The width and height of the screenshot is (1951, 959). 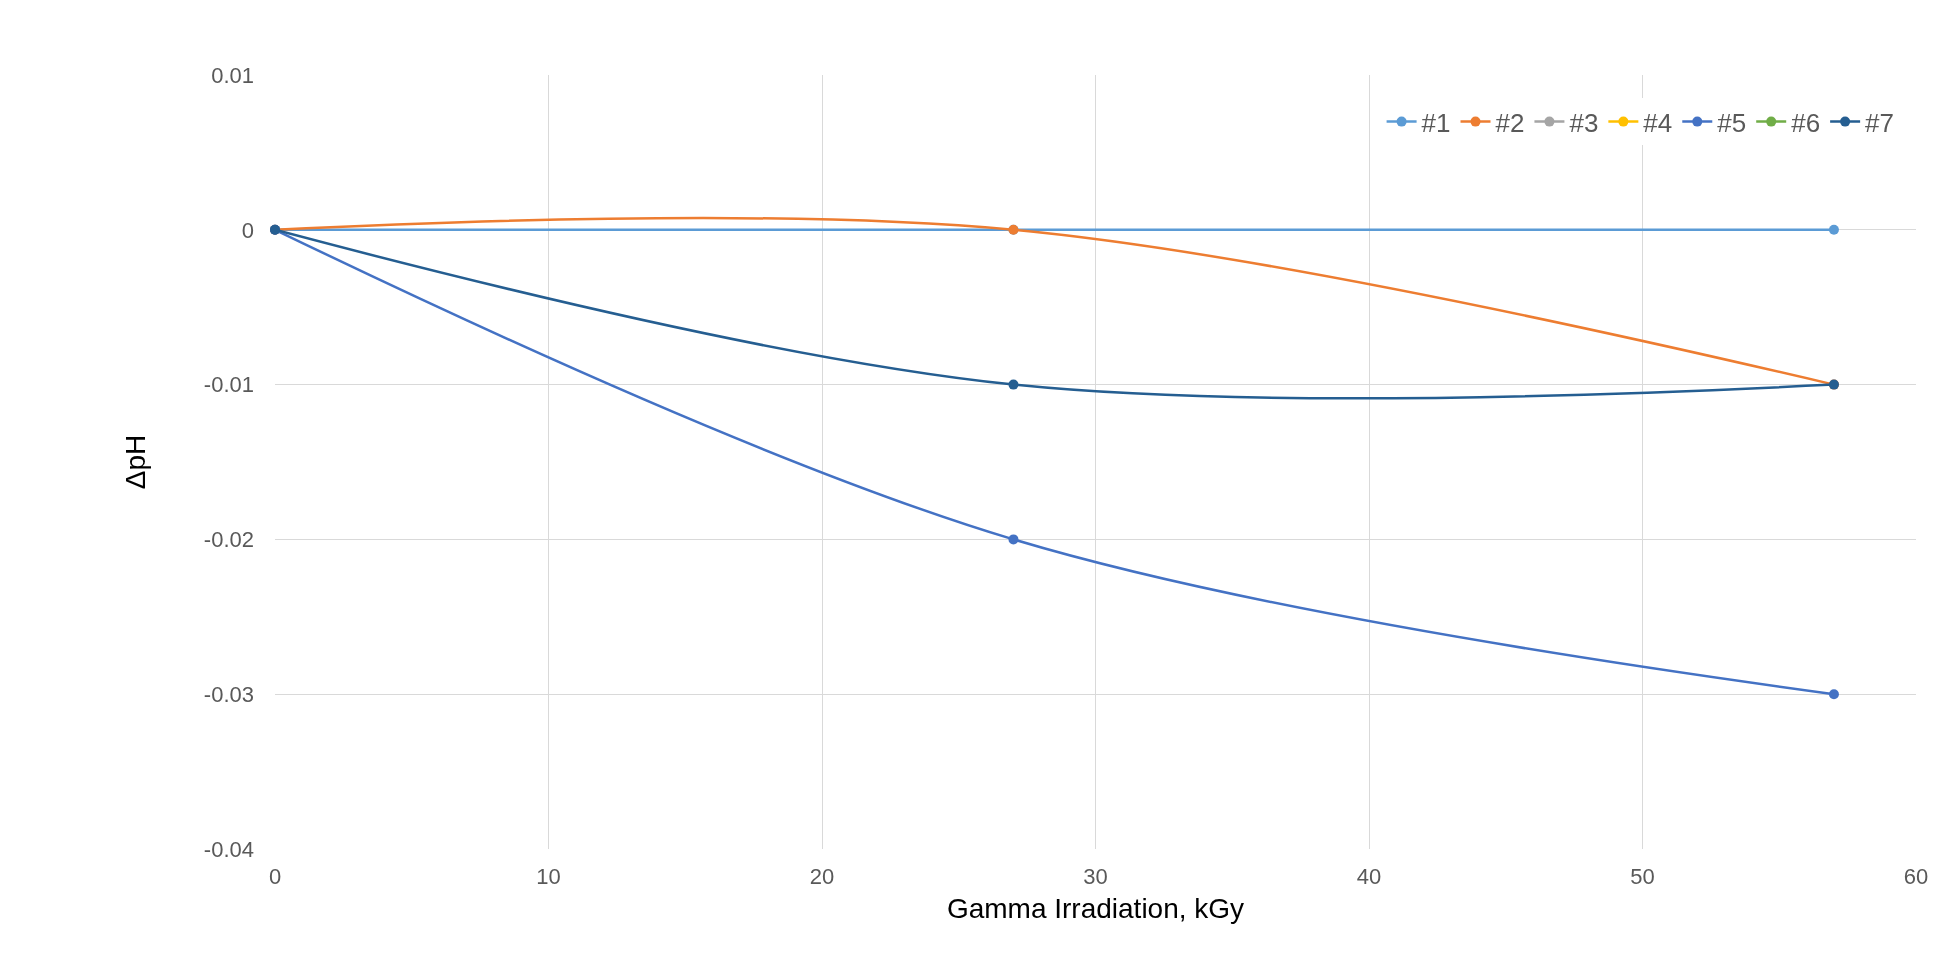 What do you see at coordinates (228, 540) in the screenshot?
I see `y-tick-label: -0.02` at bounding box center [228, 540].